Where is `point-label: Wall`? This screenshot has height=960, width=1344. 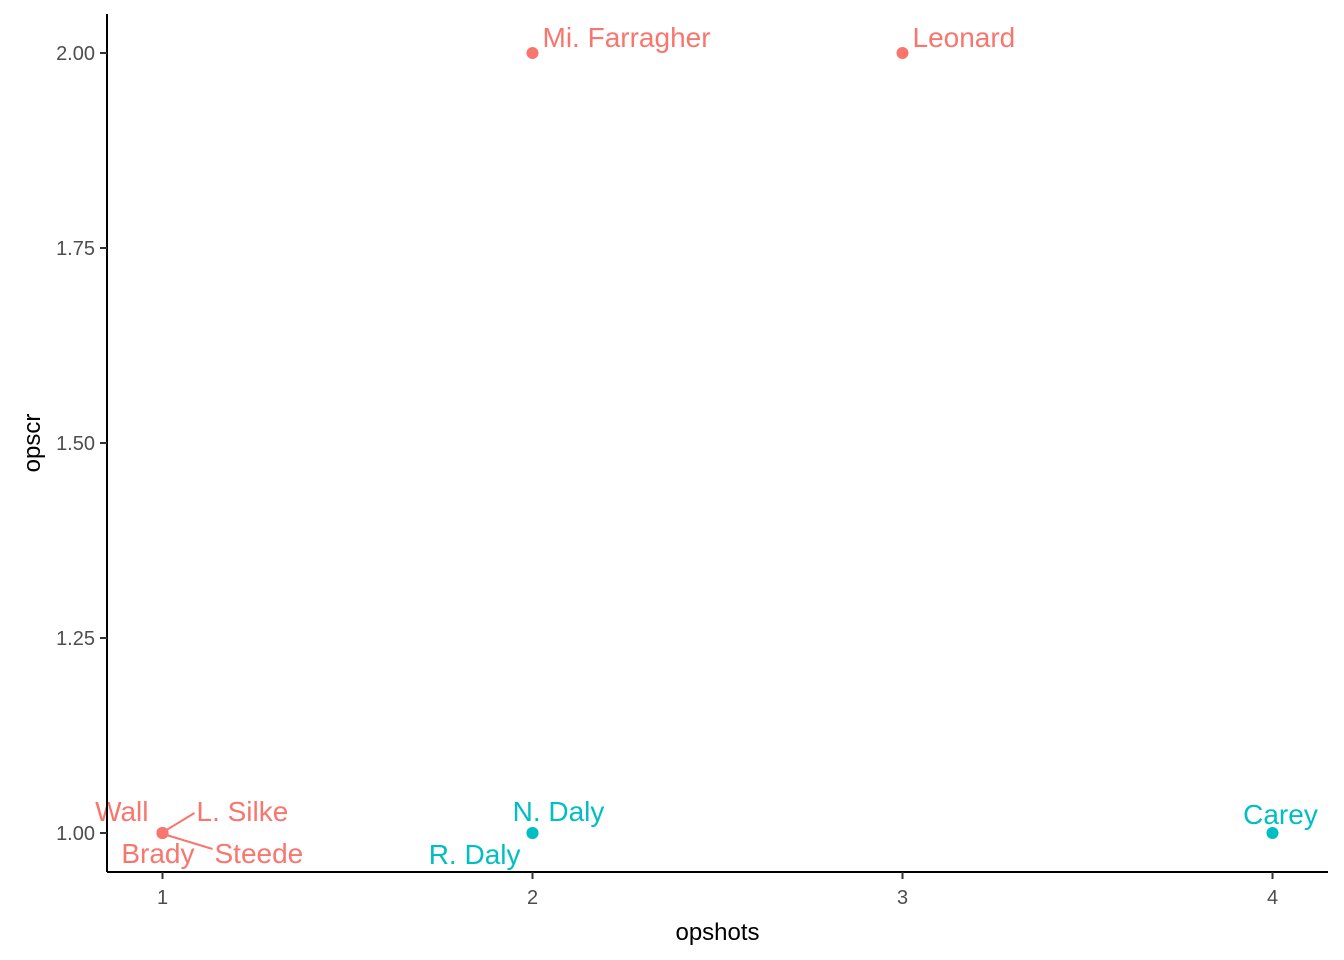
point-label: Wall is located at coordinates (121, 811).